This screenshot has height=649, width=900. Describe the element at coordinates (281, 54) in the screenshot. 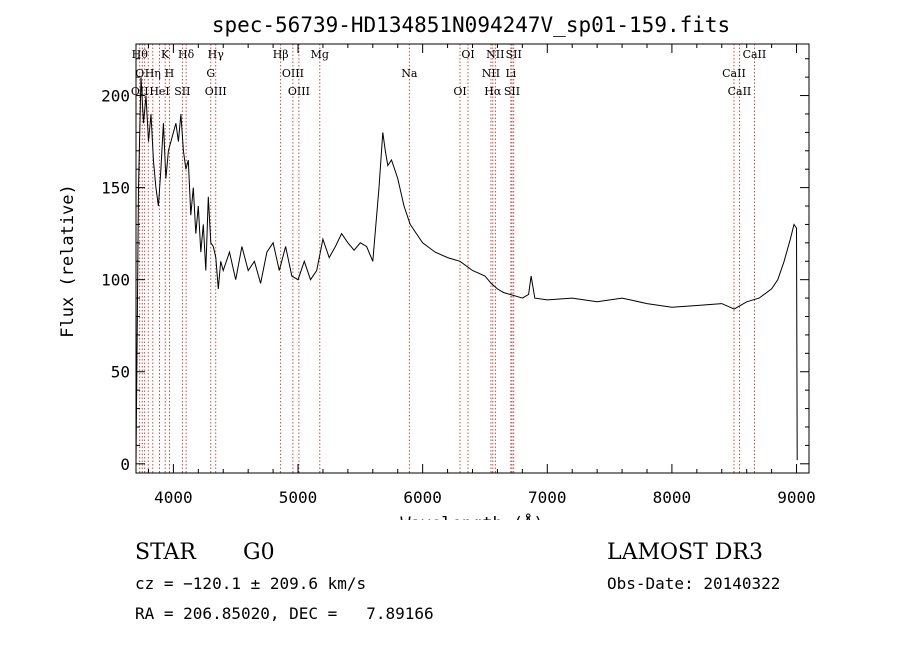

I see `line-label: Hβ` at that location.